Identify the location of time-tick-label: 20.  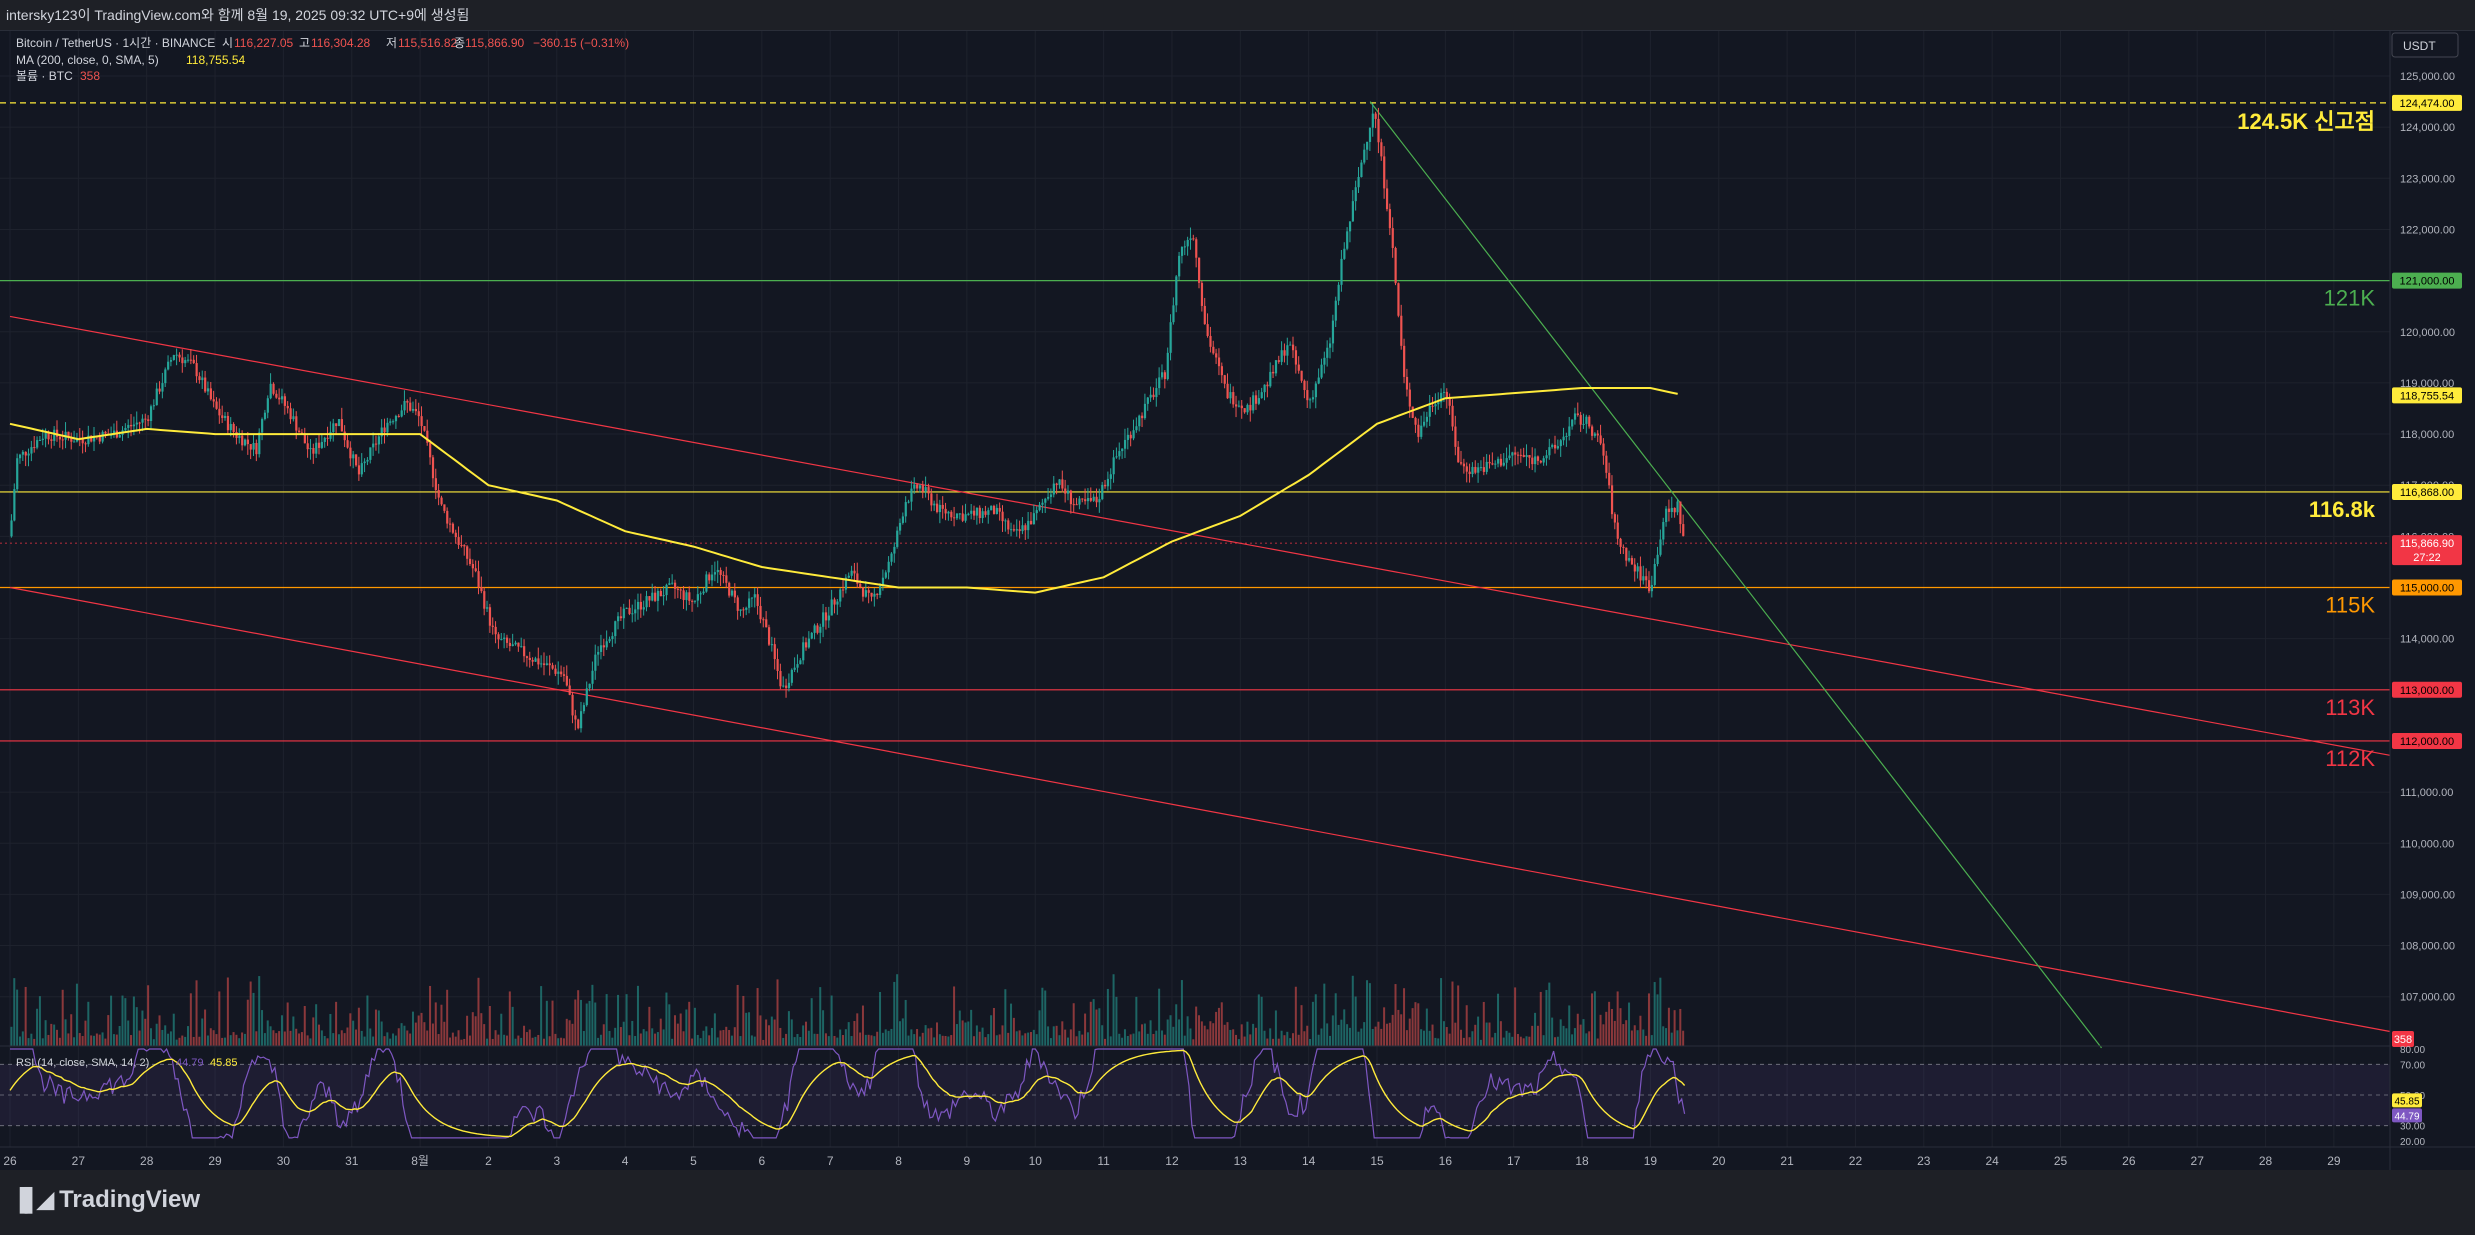
(1719, 1161).